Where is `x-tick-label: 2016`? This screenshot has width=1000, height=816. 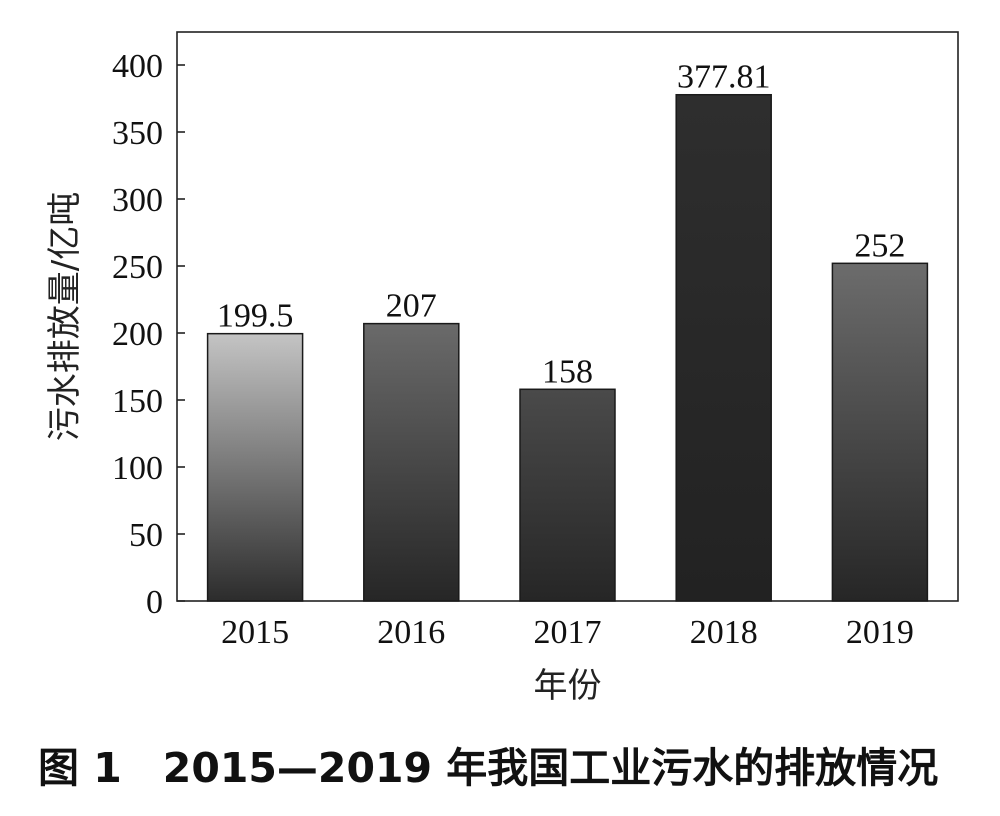 x-tick-label: 2016 is located at coordinates (411, 632).